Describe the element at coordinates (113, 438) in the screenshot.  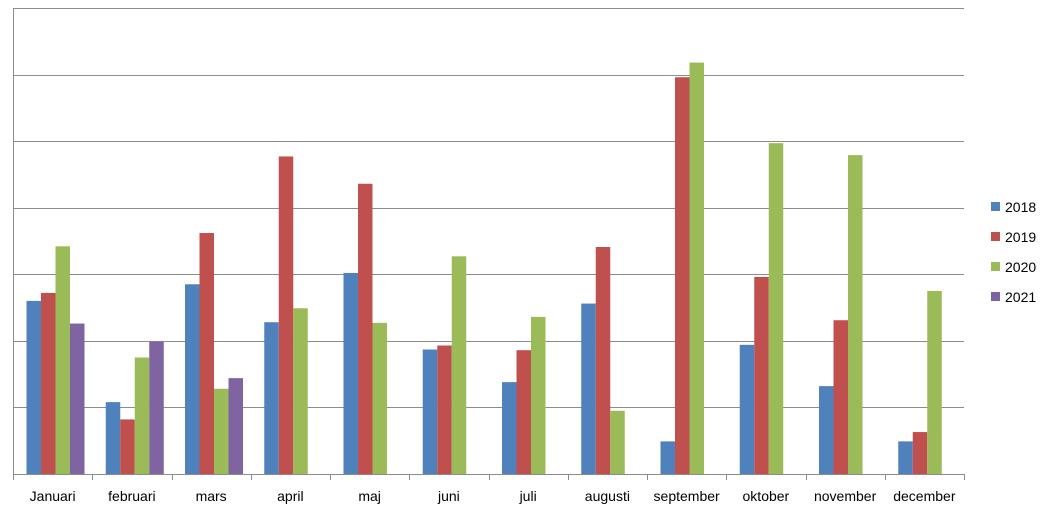
I see `bar-2018-februari` at that location.